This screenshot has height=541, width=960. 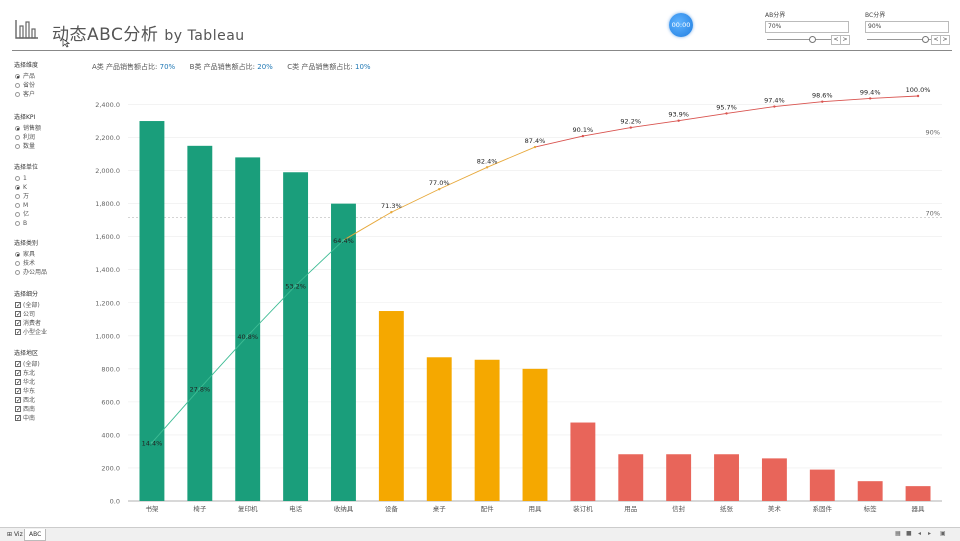 I want to click on check-icon: ✓, so click(x=18, y=323).